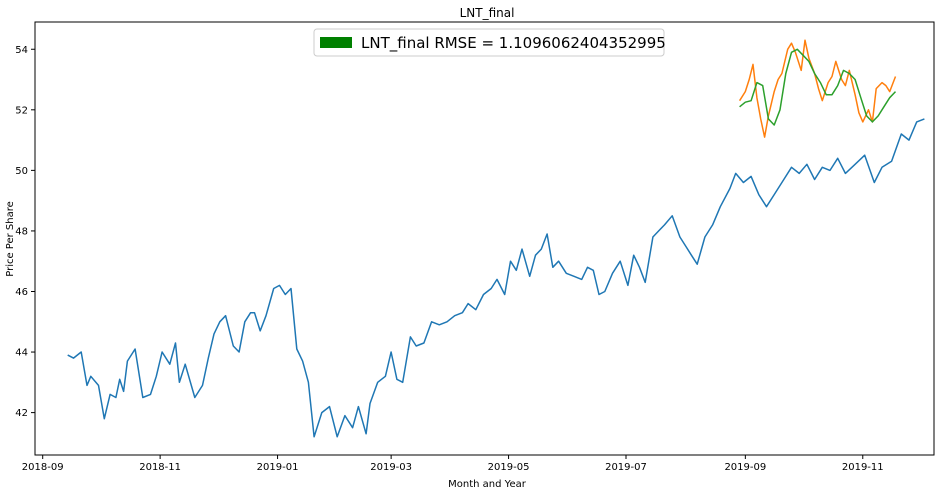 Image resolution: width=940 pixels, height=496 pixels. I want to click on x-tick-label: 2018-09, so click(43, 467).